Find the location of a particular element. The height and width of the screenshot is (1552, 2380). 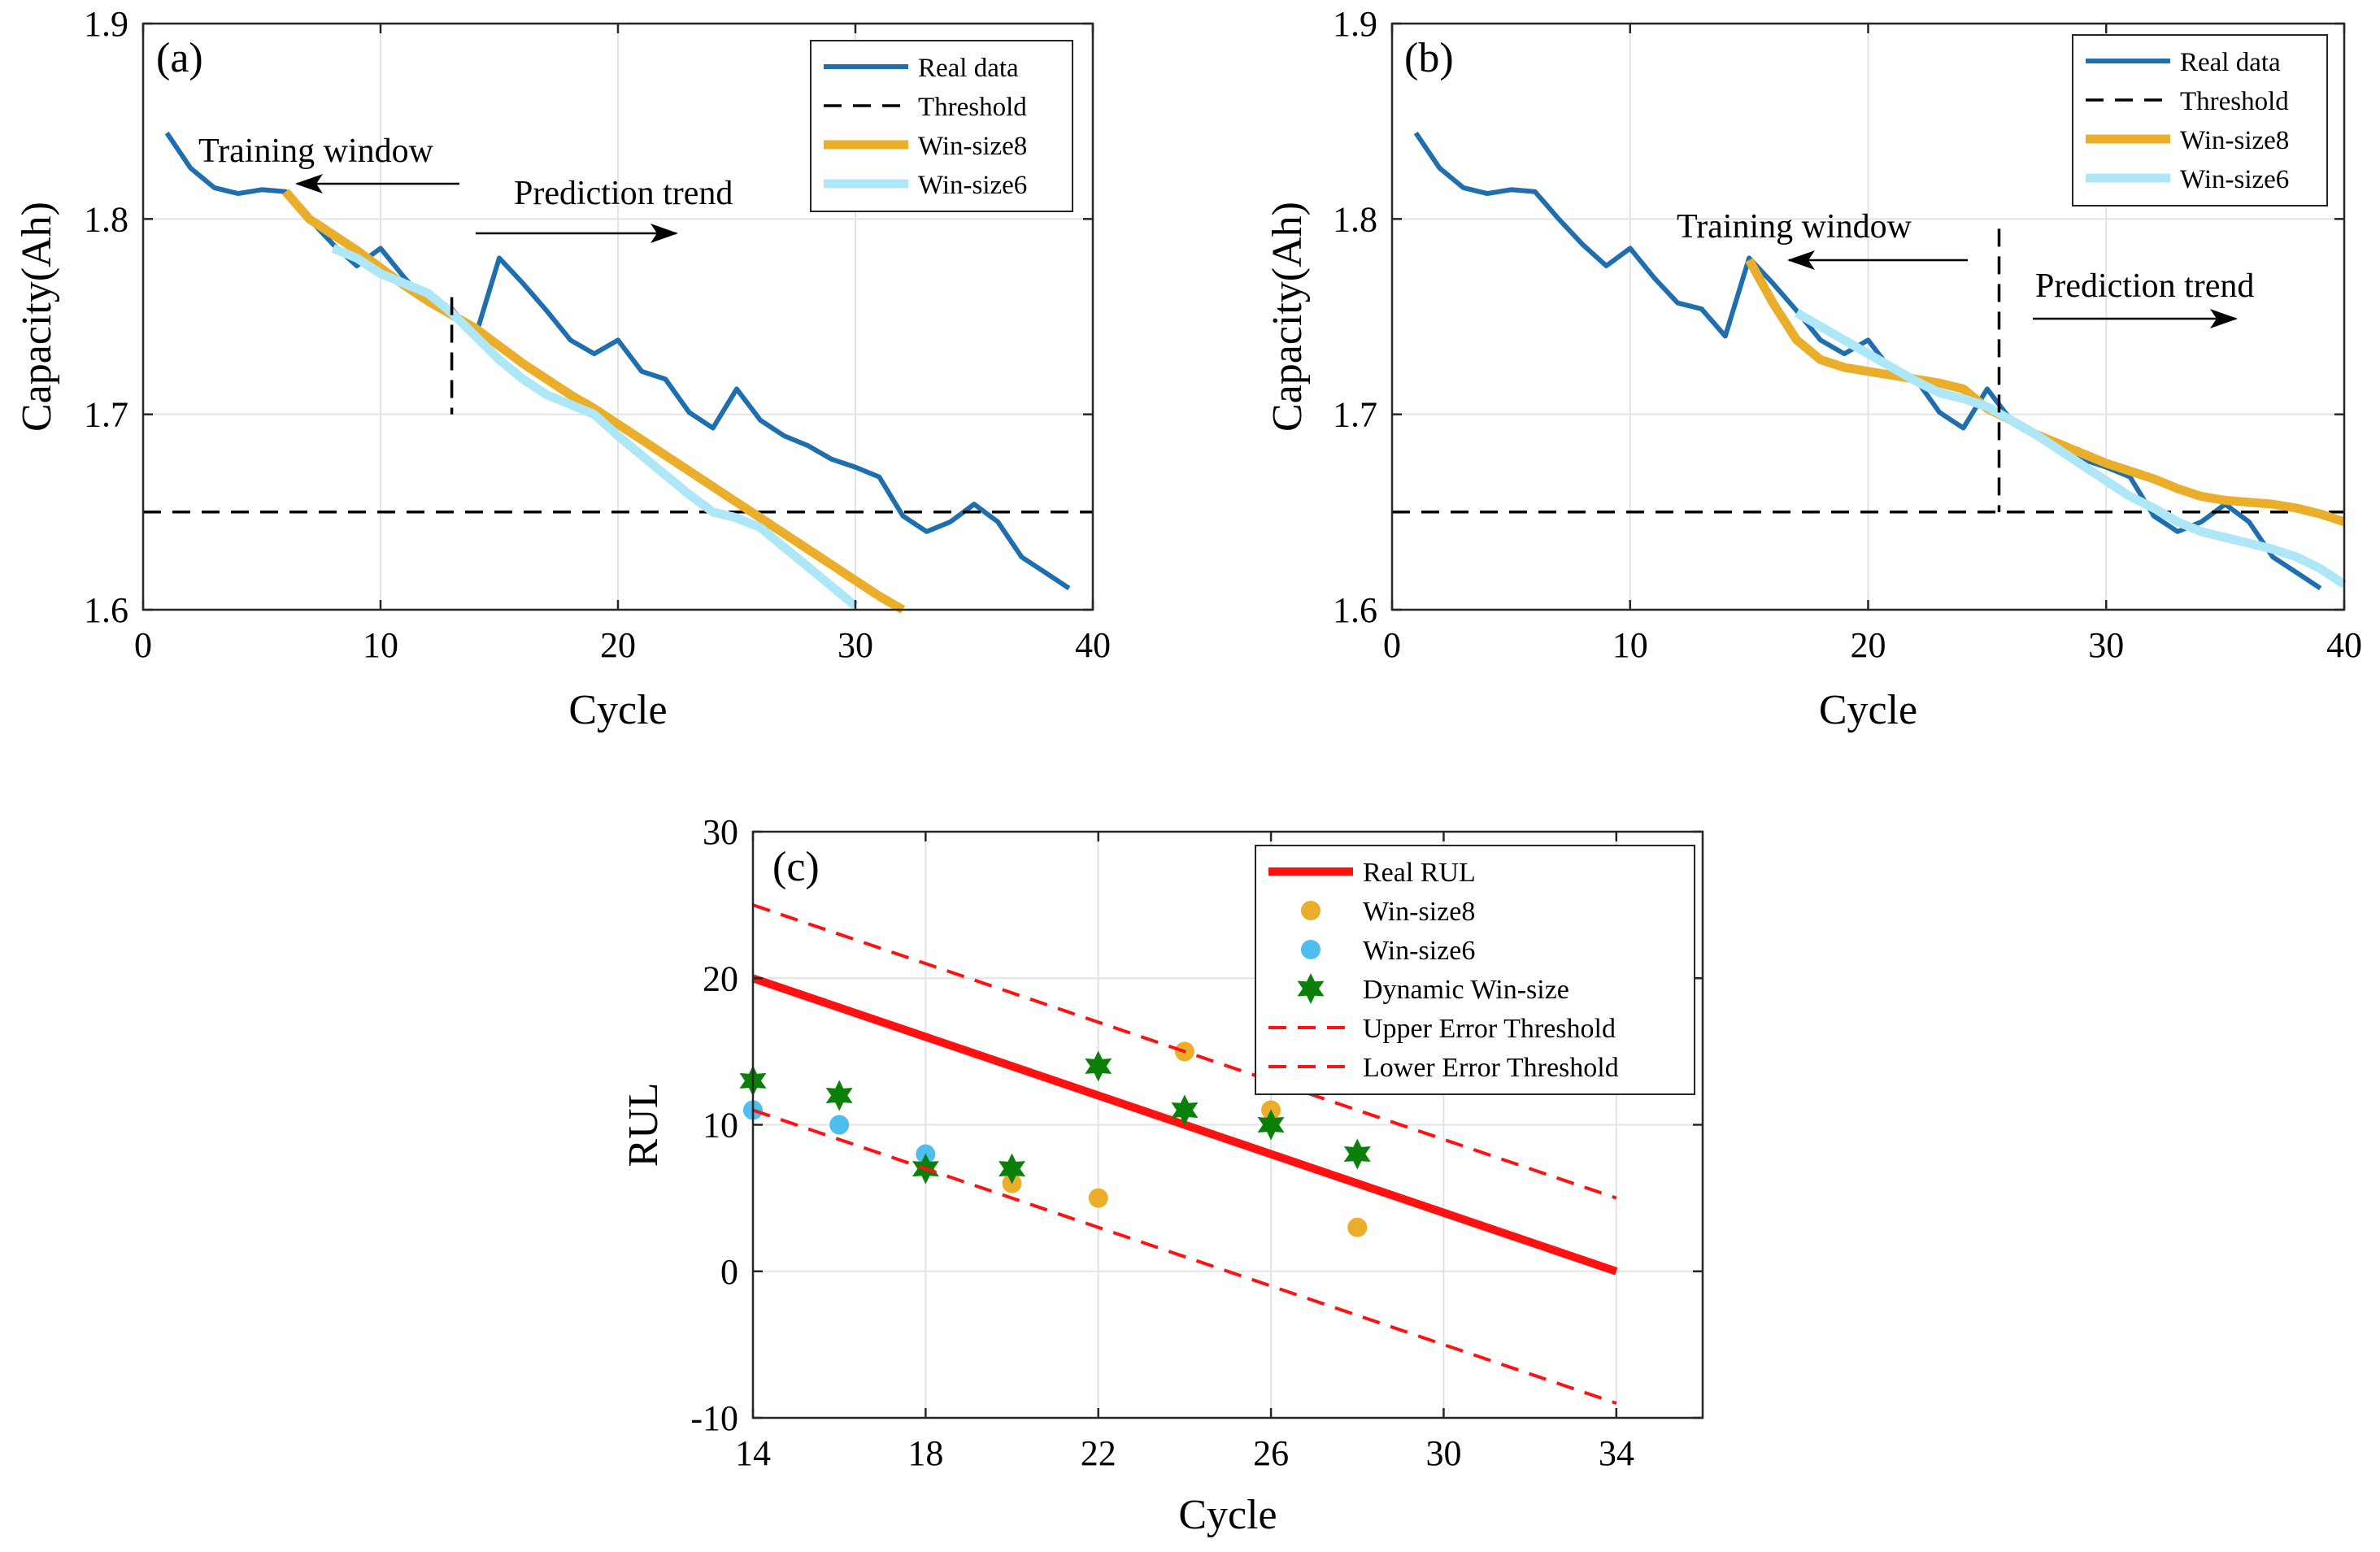

legend-entry: Dynamic Win-size is located at coordinates (1466, 990).